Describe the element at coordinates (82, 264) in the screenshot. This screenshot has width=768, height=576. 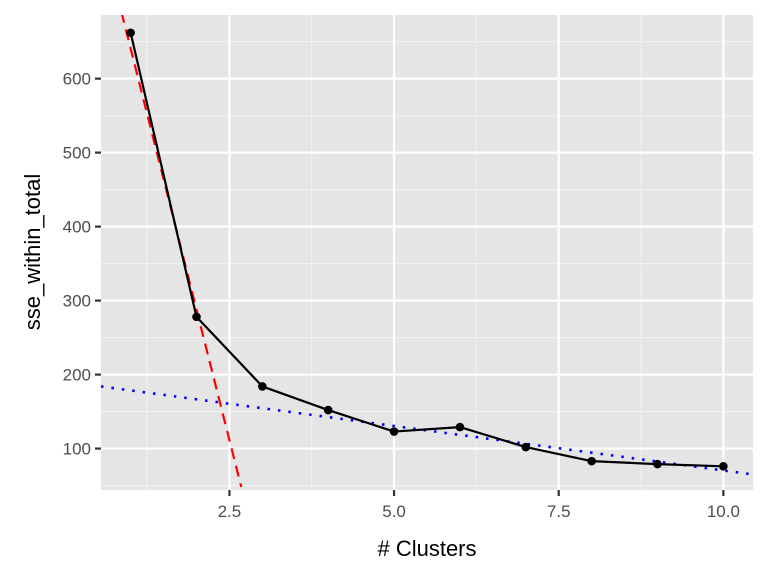
I see `y-axis: 100 200 300 400 500 600` at that location.